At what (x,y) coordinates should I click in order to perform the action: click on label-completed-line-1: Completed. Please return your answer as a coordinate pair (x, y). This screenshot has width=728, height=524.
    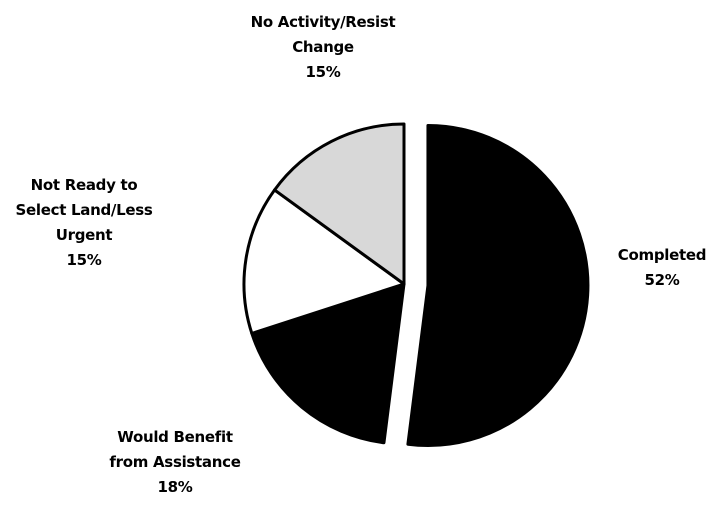
    Looking at the image, I should click on (662, 255).